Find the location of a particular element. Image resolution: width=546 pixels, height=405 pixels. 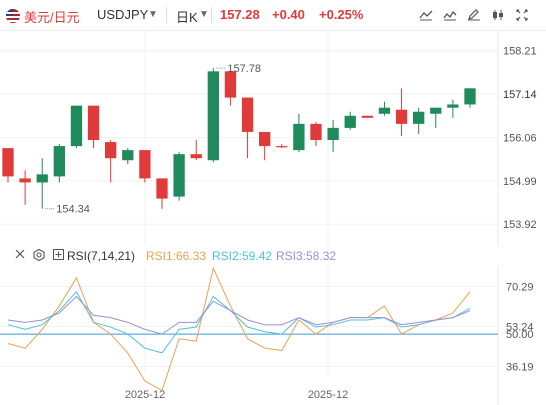

collapse-icon is located at coordinates (20, 255).